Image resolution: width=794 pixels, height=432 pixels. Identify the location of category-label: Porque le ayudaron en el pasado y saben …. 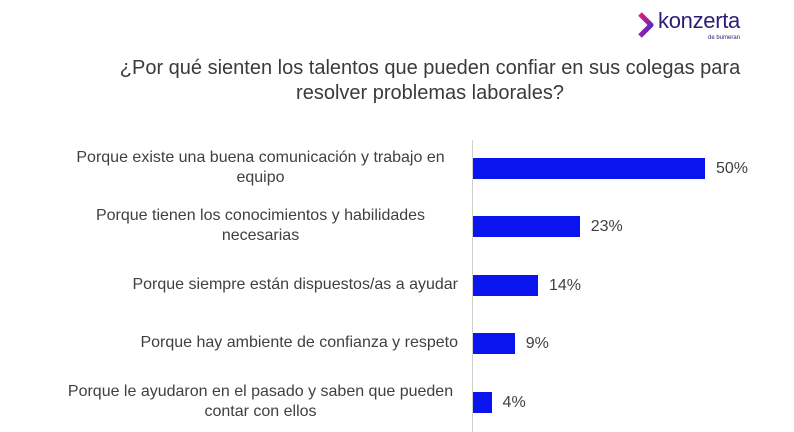
(260, 401).